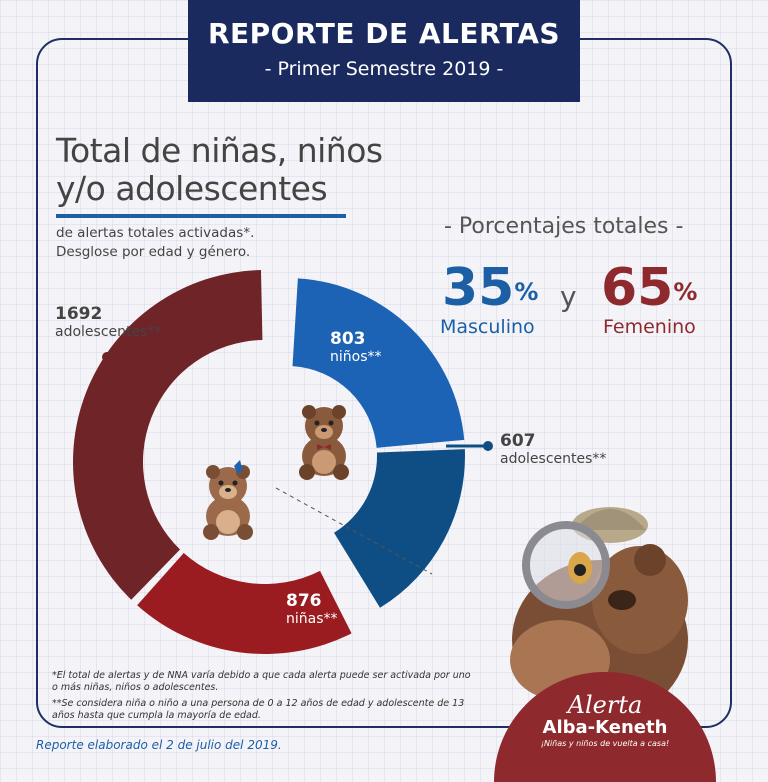 The image size is (768, 782). Describe the element at coordinates (605, 727) in the screenshot. I see `logo-line2: Alba-Keneth` at that location.